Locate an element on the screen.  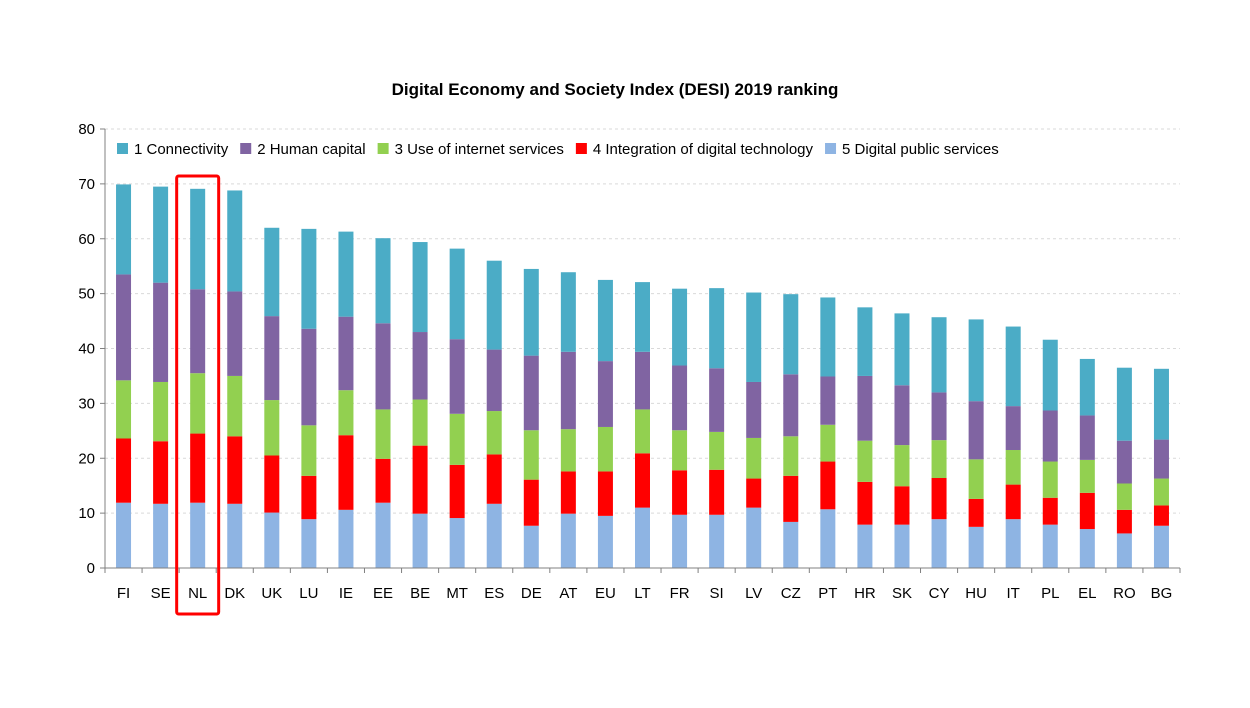
x-tick-label: HR is located at coordinates (865, 593).